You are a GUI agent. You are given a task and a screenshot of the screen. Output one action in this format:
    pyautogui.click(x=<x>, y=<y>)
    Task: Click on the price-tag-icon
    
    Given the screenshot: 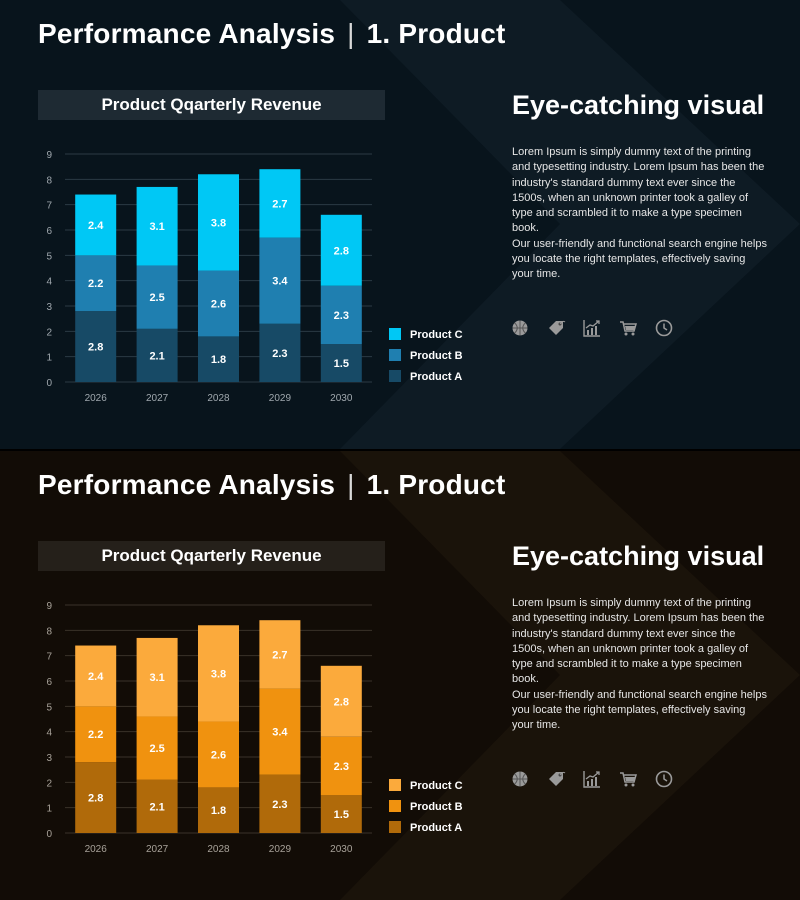 What is the action you would take?
    pyautogui.click(x=557, y=778)
    